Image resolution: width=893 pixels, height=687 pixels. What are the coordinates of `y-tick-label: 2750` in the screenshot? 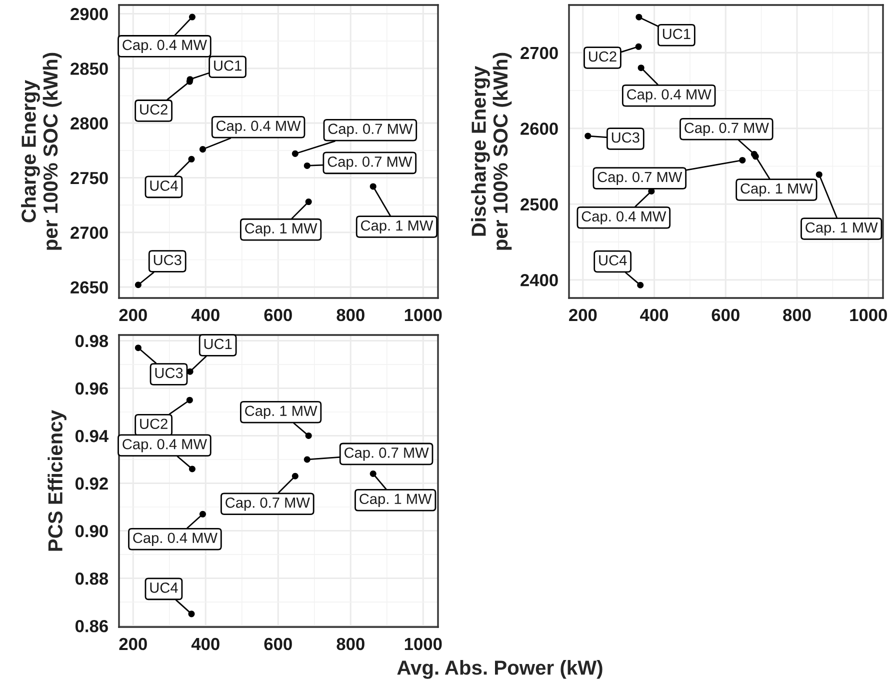 It's located at (89, 178).